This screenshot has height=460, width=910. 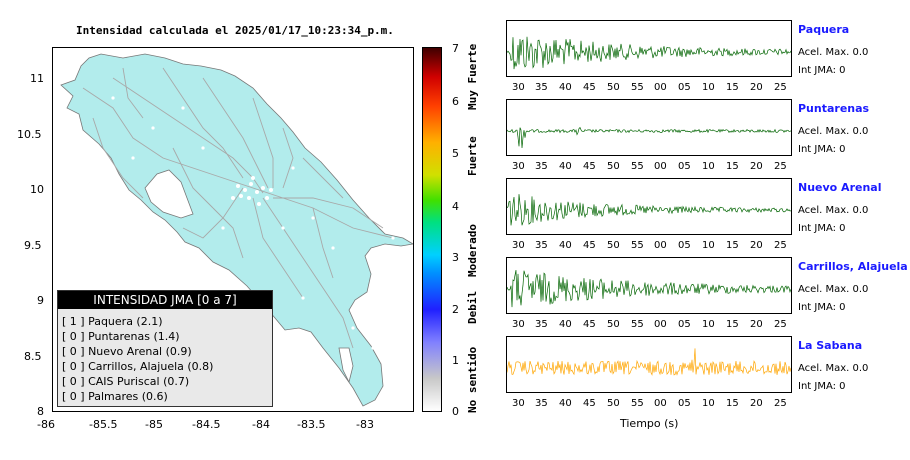 I want to click on station-name: Paquera, so click(x=824, y=29).